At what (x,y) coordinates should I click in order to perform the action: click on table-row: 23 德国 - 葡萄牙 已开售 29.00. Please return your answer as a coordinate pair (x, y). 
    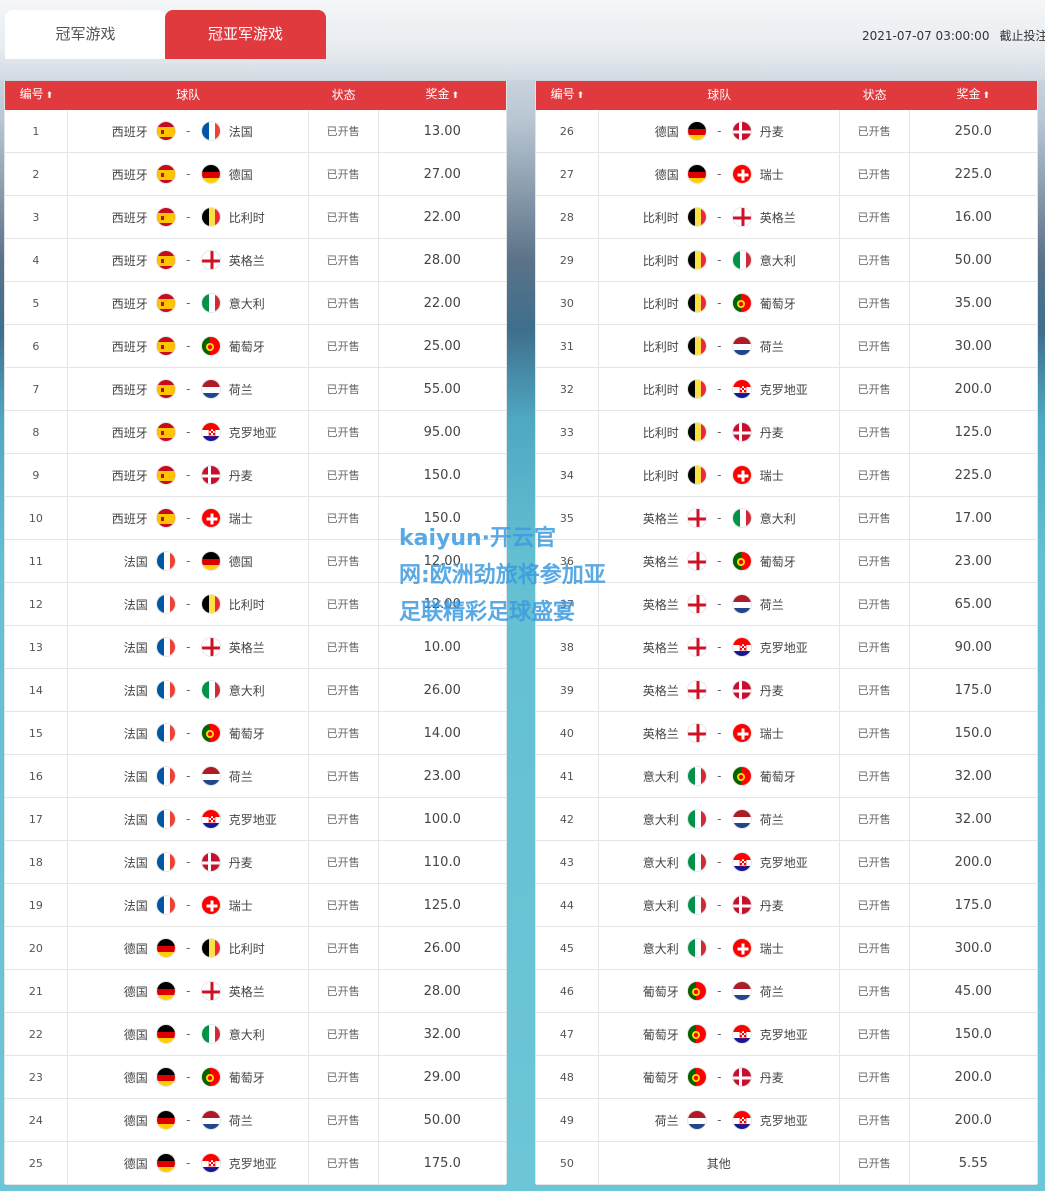
    Looking at the image, I should click on (255, 1077).